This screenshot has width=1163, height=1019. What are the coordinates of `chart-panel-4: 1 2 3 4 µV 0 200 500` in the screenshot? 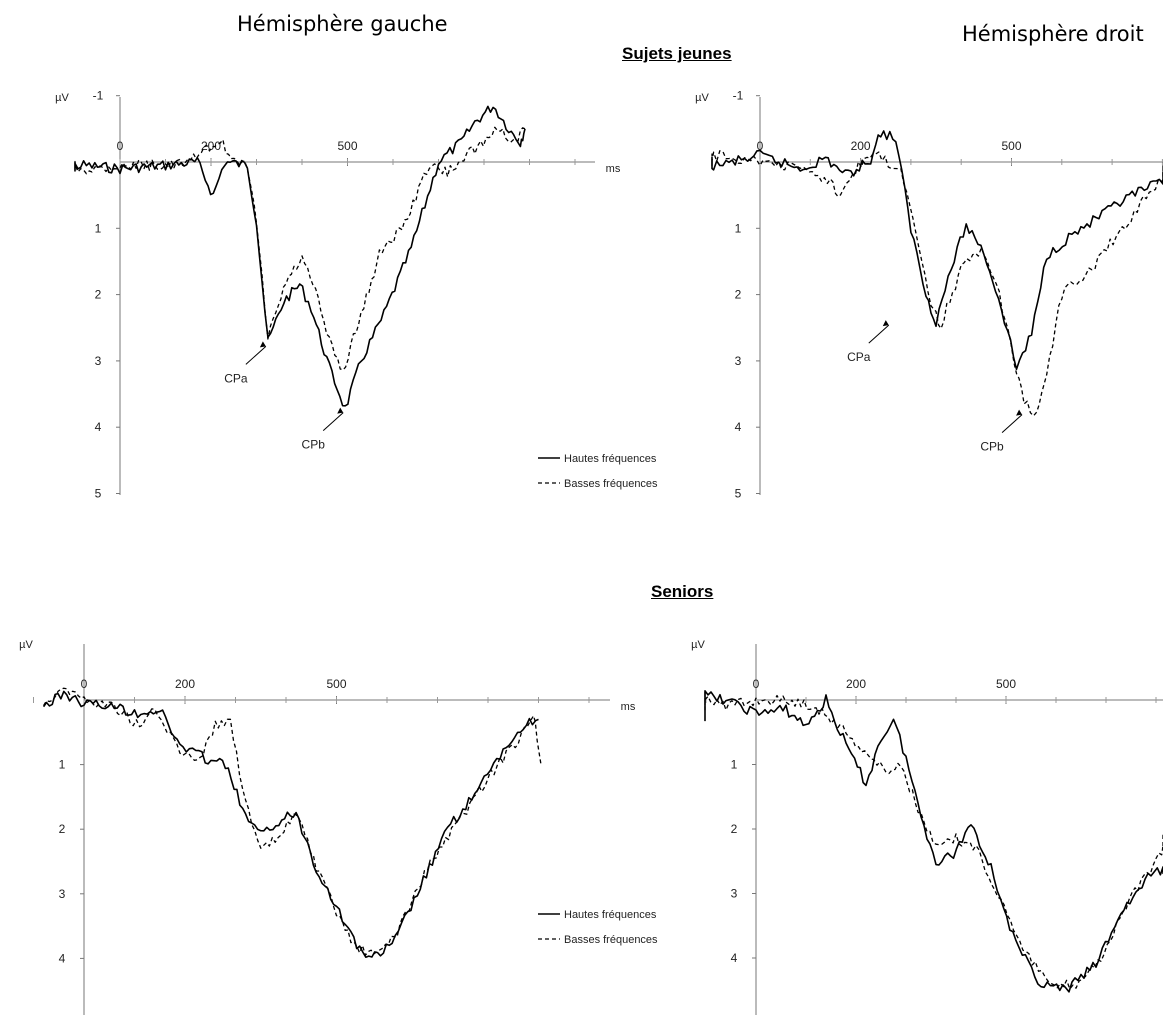 It's located at (927, 827).